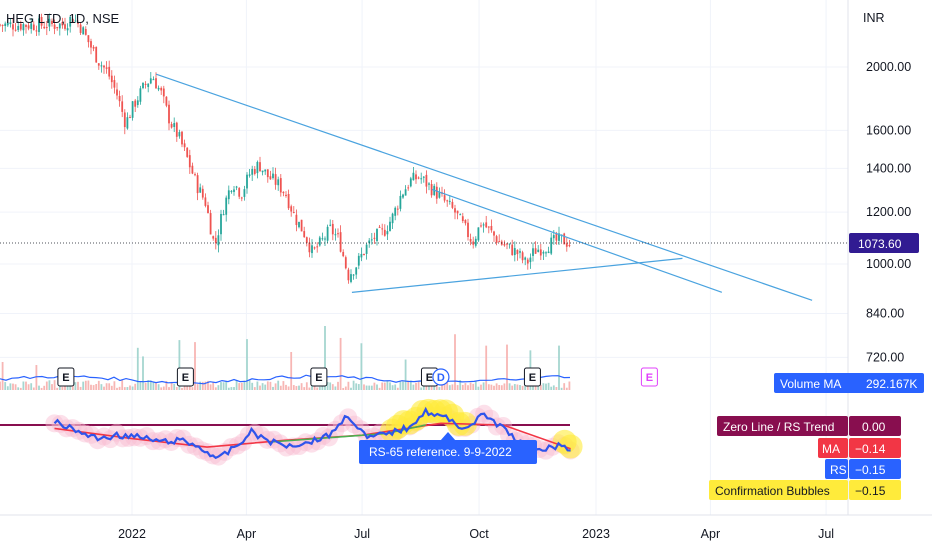  What do you see at coordinates (291, 432) in the screenshot?
I see `rs-indicator-pane` at bounding box center [291, 432].